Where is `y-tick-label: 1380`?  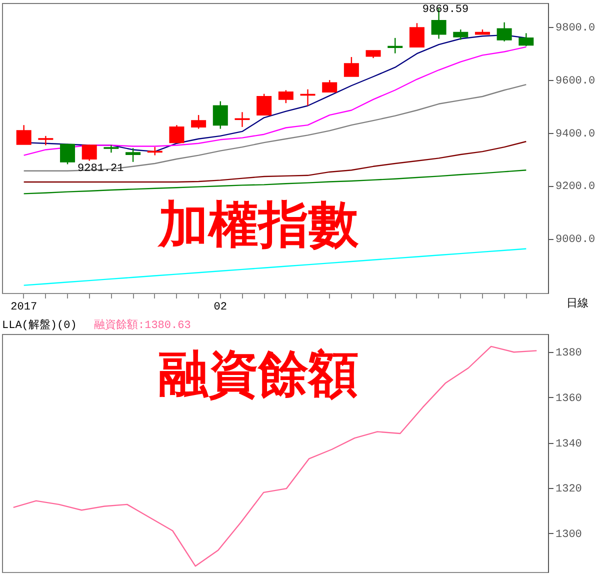 y-tick-label: 1380 is located at coordinates (569, 354).